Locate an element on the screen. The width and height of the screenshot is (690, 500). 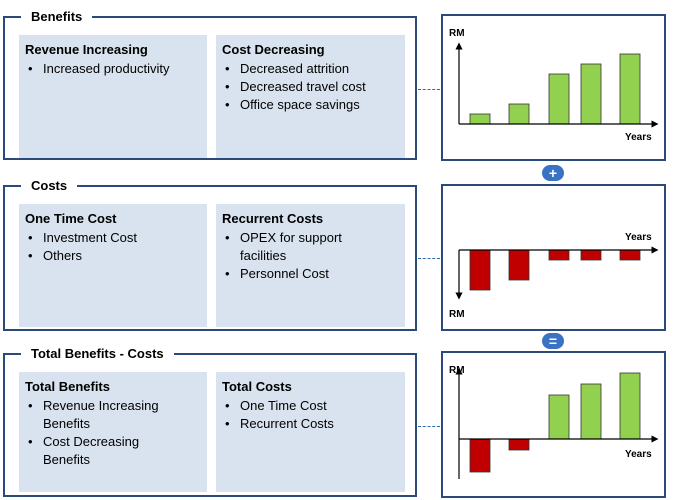
one-time-cost-box: One Time Cost Investment Cost Others is located at coordinates (113, 265).